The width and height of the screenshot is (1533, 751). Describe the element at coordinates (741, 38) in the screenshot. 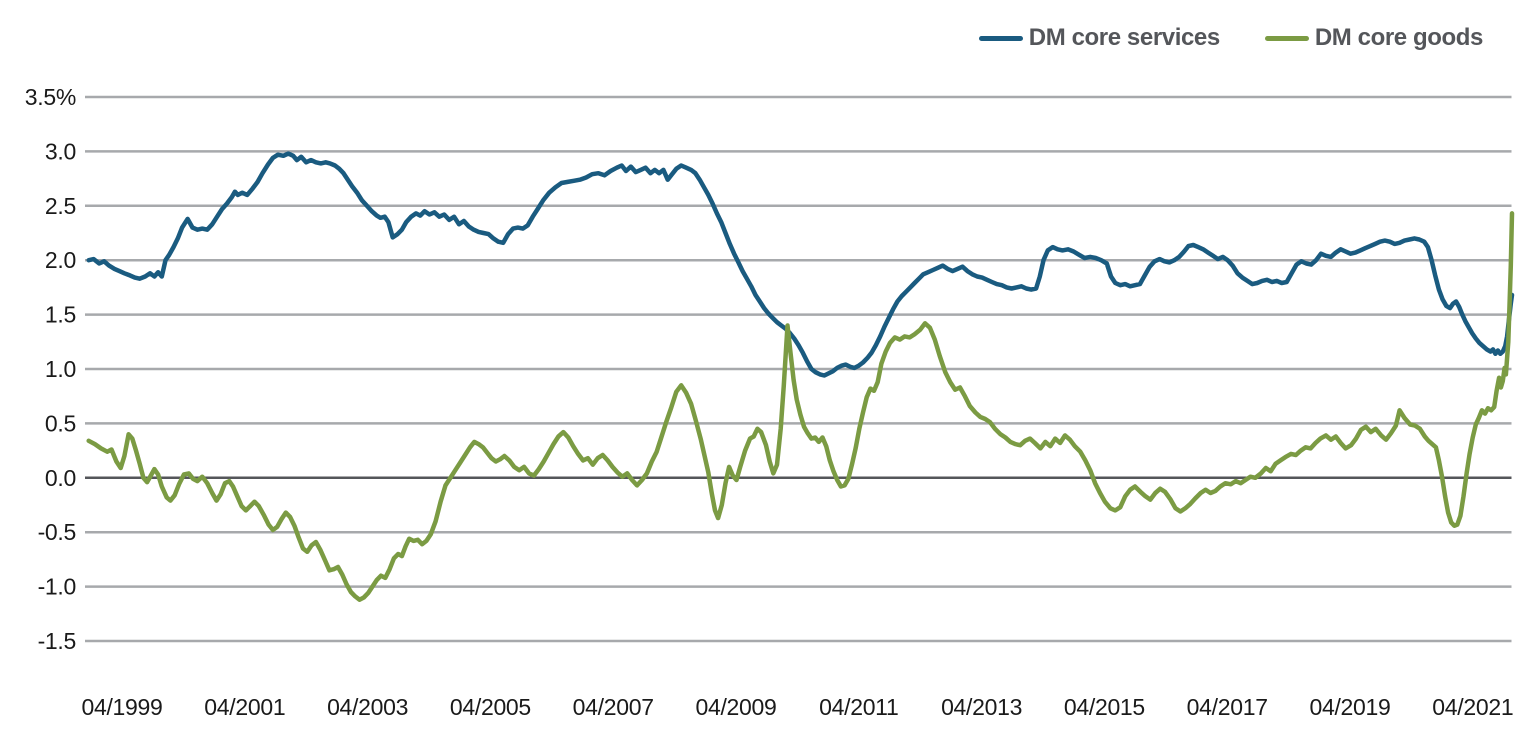

I see `chart-legend: DM core services DM core goods` at that location.